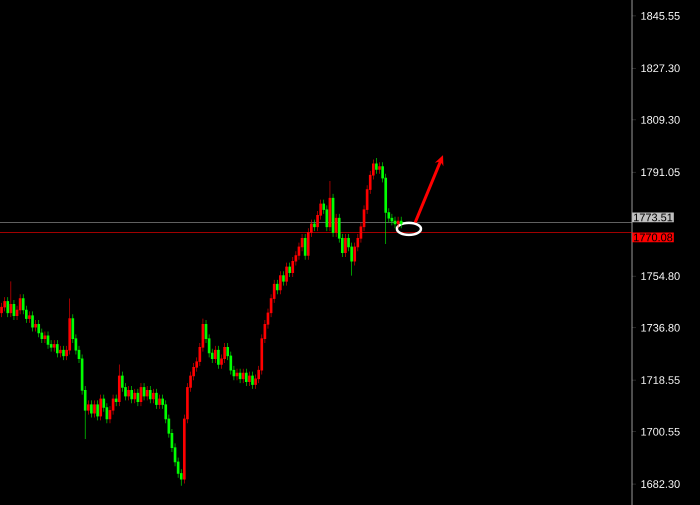 The width and height of the screenshot is (700, 505). Describe the element at coordinates (660, 328) in the screenshot. I see `y-tick-label: 1736.80` at that location.